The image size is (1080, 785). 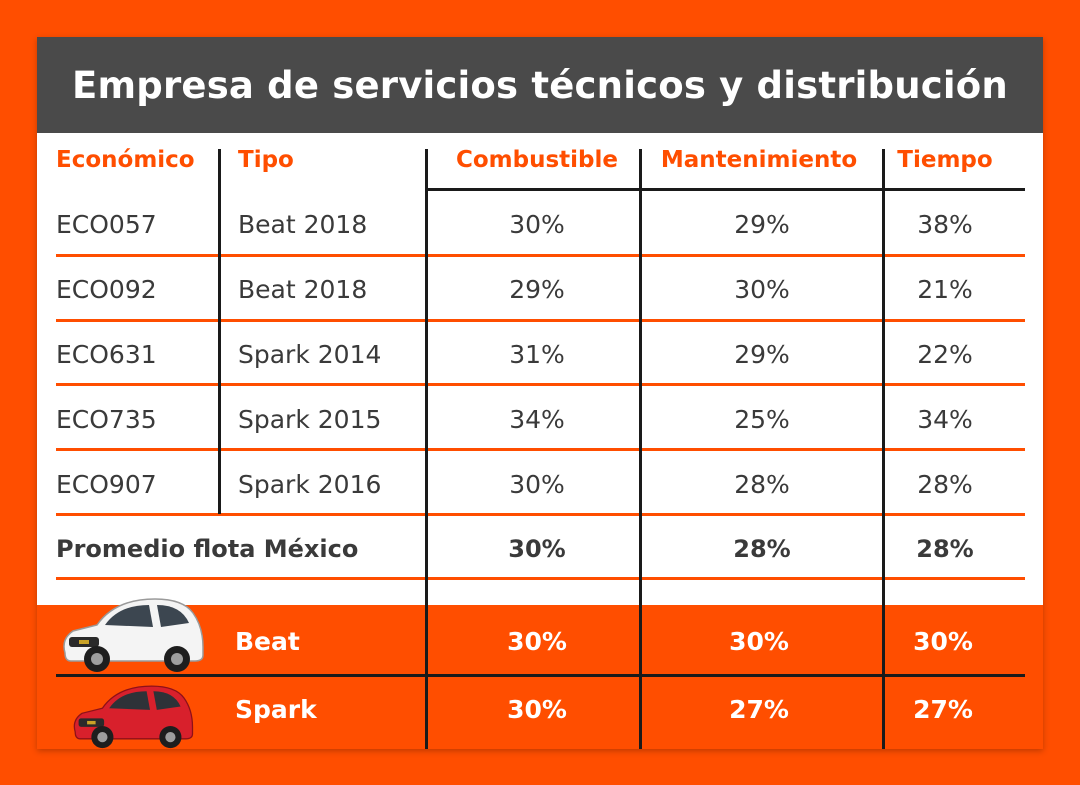 I want to click on cell-economico: ECO907, so click(x=106, y=484).